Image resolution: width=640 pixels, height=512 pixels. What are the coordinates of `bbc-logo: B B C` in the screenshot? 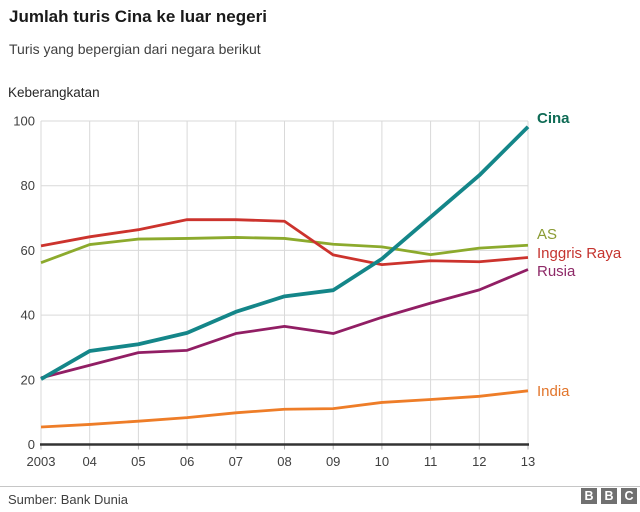 It's located at (609, 496).